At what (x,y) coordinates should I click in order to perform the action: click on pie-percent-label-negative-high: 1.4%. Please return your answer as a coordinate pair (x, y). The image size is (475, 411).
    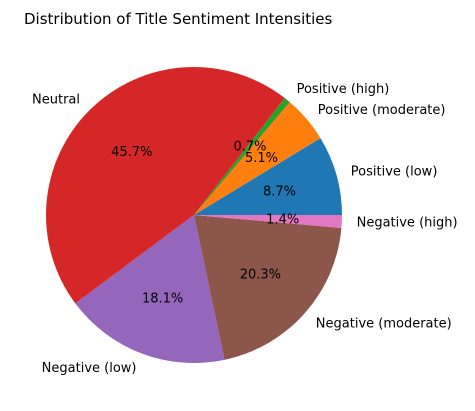
    Looking at the image, I should click on (282, 219).